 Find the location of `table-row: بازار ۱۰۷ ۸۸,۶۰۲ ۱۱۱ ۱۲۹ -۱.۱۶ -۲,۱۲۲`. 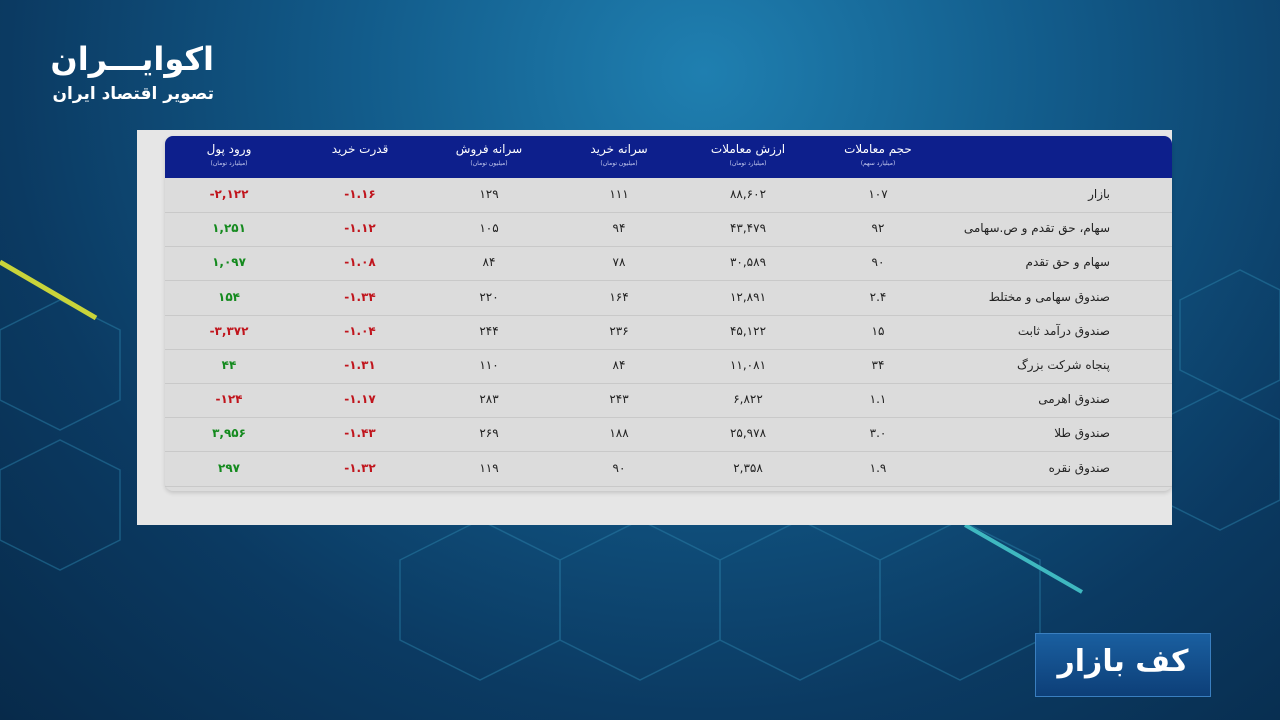

table-row: بازار ۱۰۷ ۸۸,۶۰۲ ۱۱۱ ۱۲۹ -۱.۱۶ -۲,۱۲۲ is located at coordinates (668, 195).